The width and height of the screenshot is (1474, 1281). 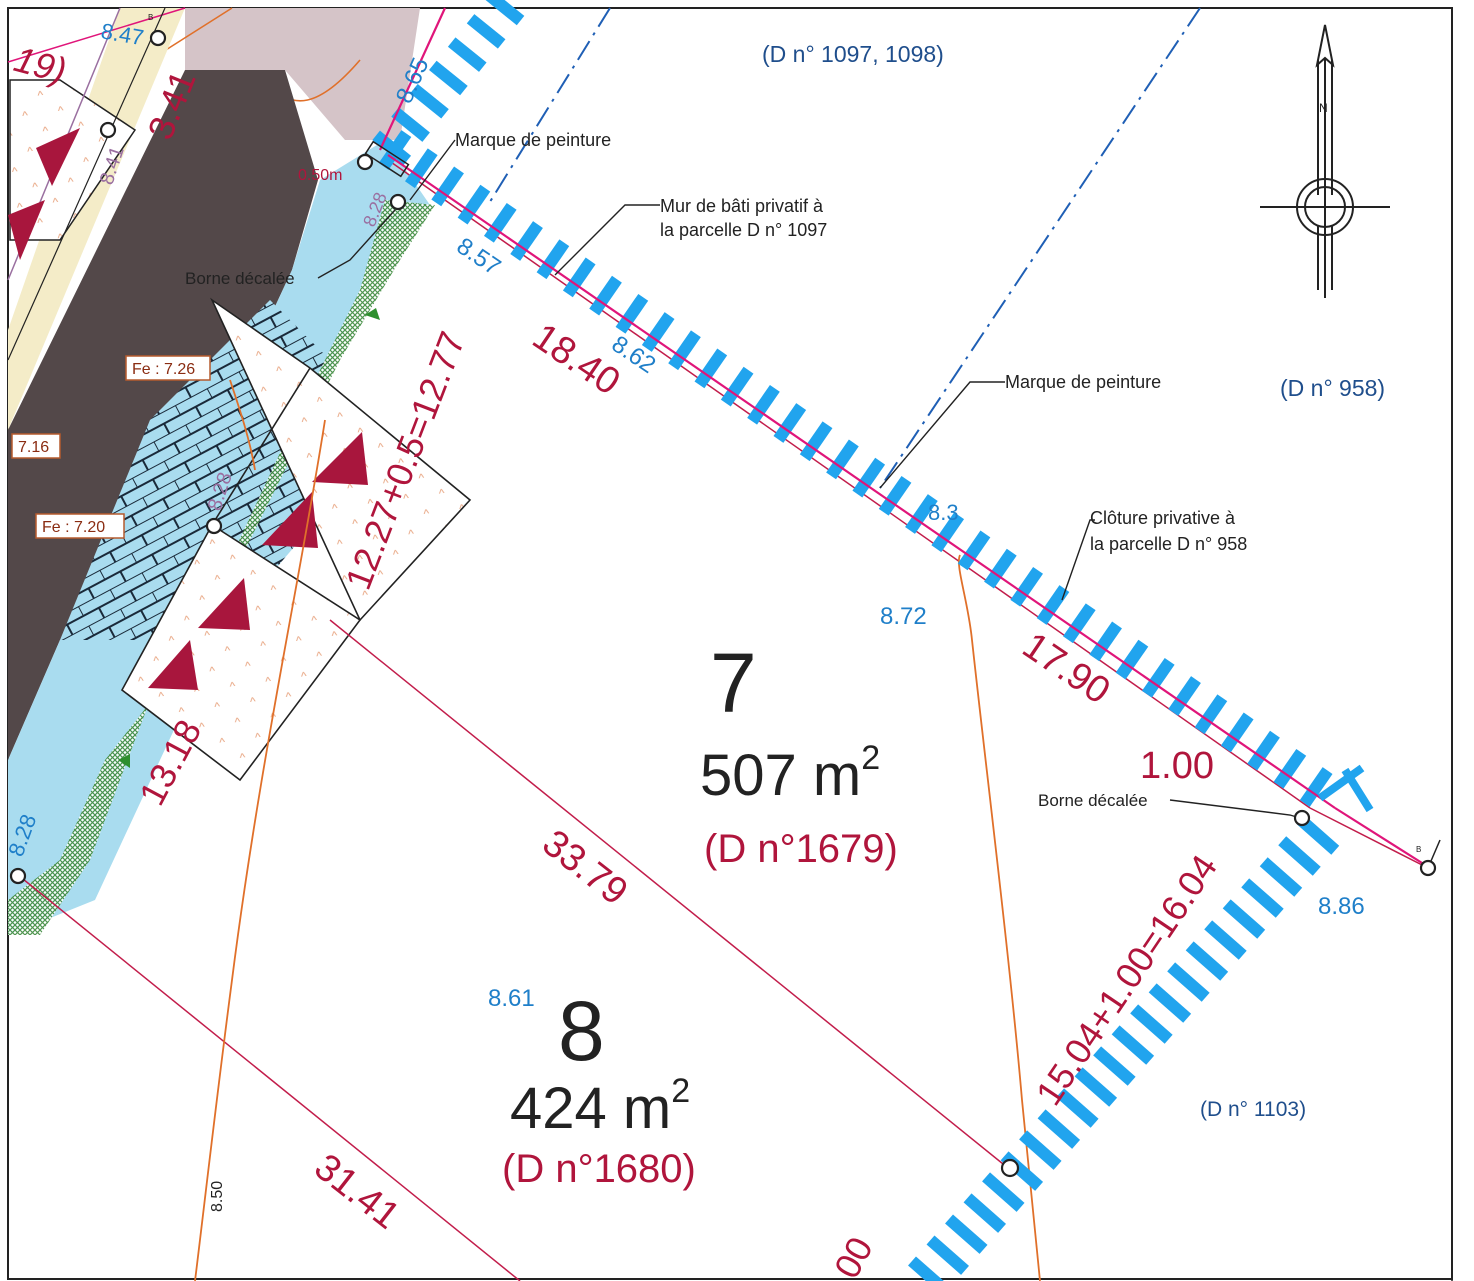 What do you see at coordinates (801, 849) in the screenshot?
I see `lot-7-reference: (D n°1679)` at bounding box center [801, 849].